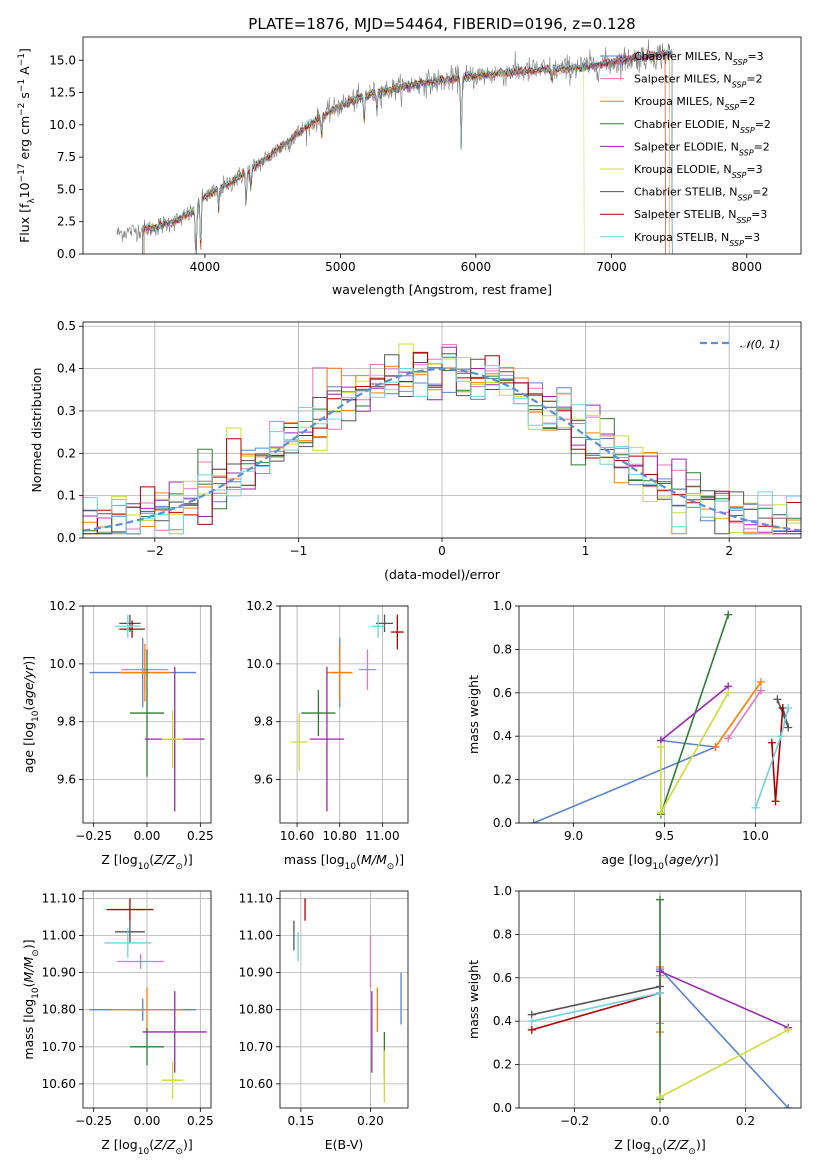 Image resolution: width=819 pixels, height=1170 pixels. I want to click on legend-label-chabrier_elodie: Chabrier ELODIE, NSSP=2, so click(702, 126).